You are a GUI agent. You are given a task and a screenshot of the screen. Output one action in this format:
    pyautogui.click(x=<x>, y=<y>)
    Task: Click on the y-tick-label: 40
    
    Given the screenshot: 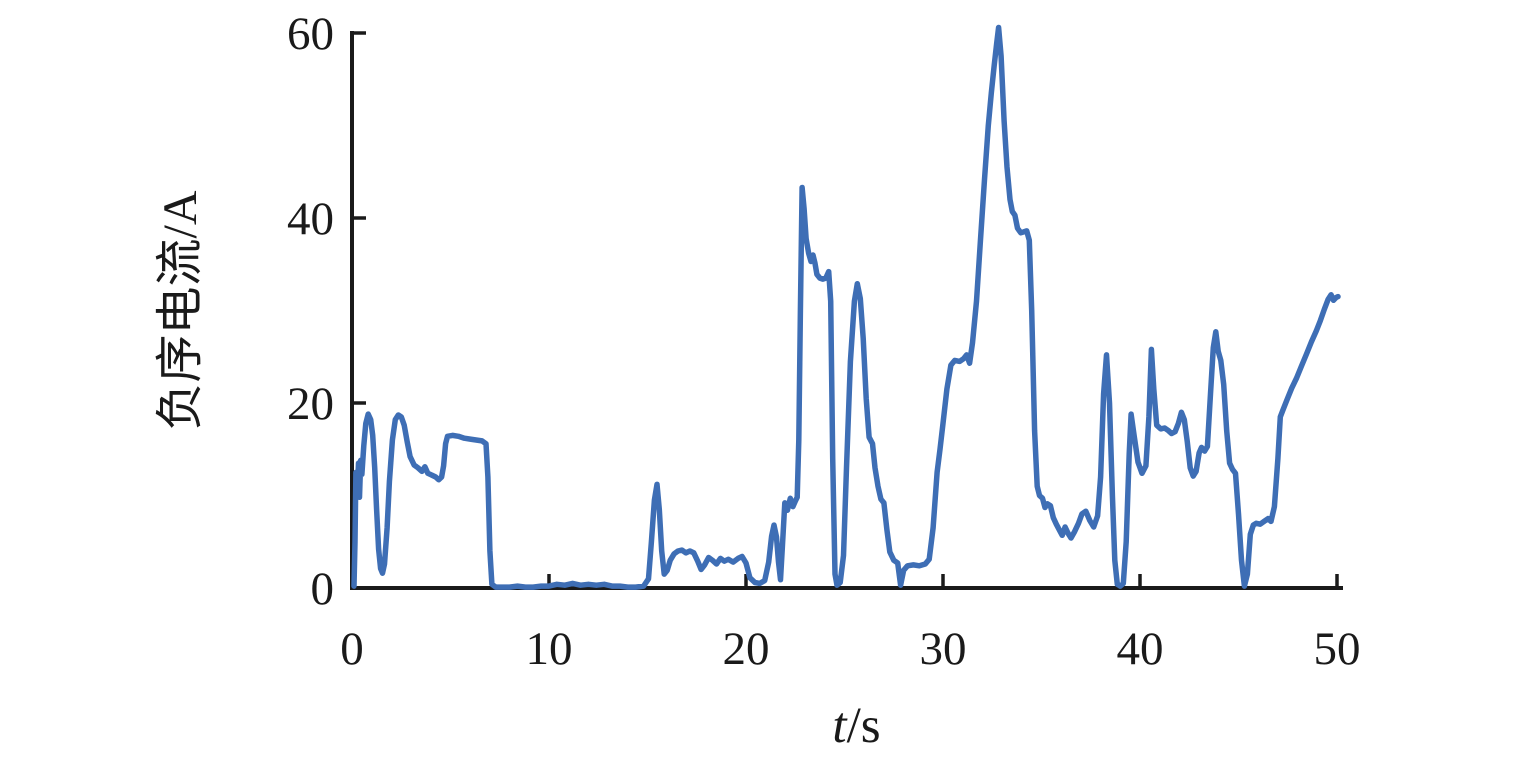 What is the action you would take?
    pyautogui.click(x=310, y=219)
    